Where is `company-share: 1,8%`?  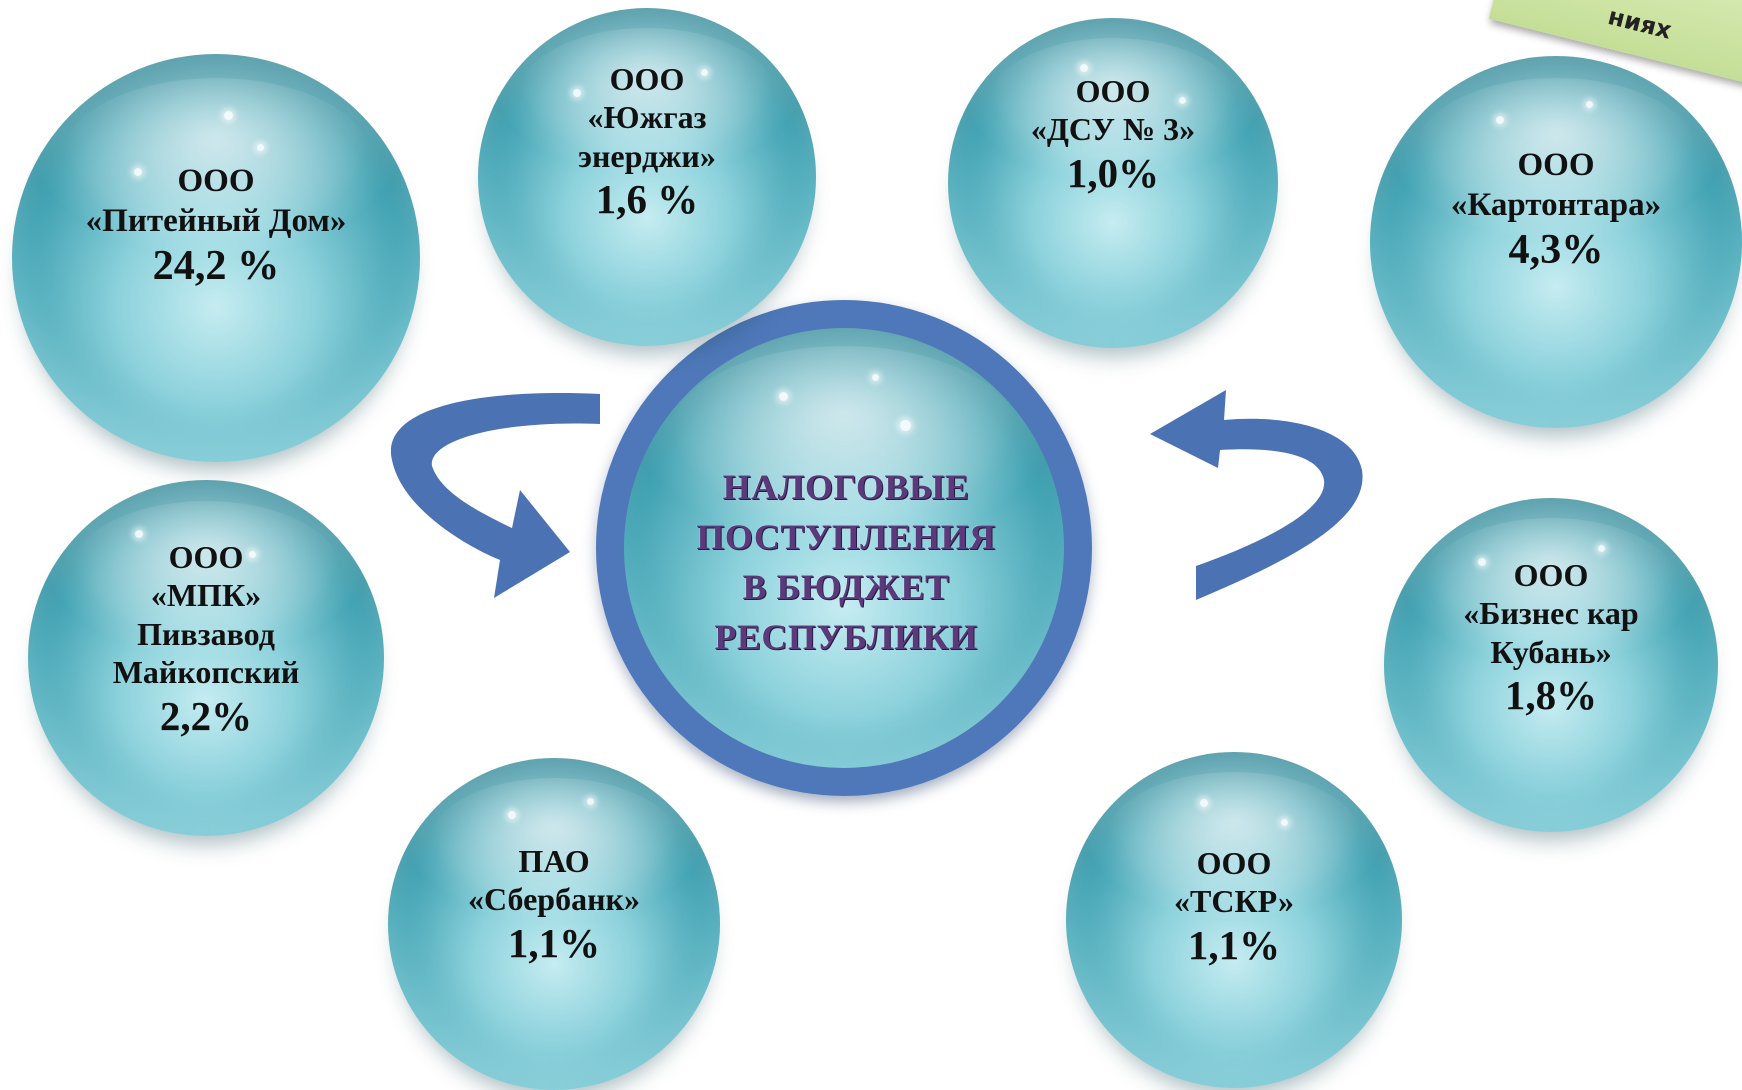 company-share: 1,8% is located at coordinates (1551, 695).